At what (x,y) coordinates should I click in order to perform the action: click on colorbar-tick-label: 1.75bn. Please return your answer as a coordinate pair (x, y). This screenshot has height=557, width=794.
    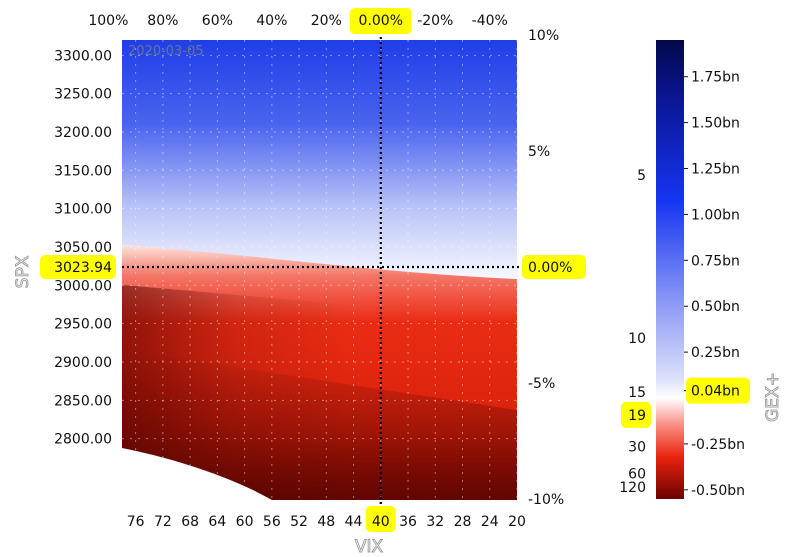
    Looking at the image, I should click on (715, 78).